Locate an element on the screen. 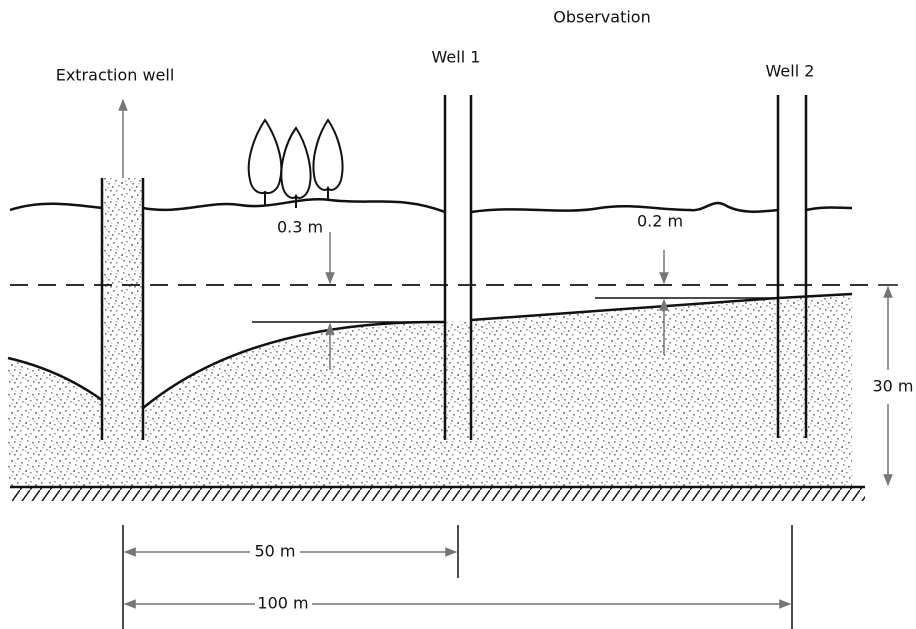 This screenshot has height=629, width=916. measurement-label: 30 m is located at coordinates (892, 386).